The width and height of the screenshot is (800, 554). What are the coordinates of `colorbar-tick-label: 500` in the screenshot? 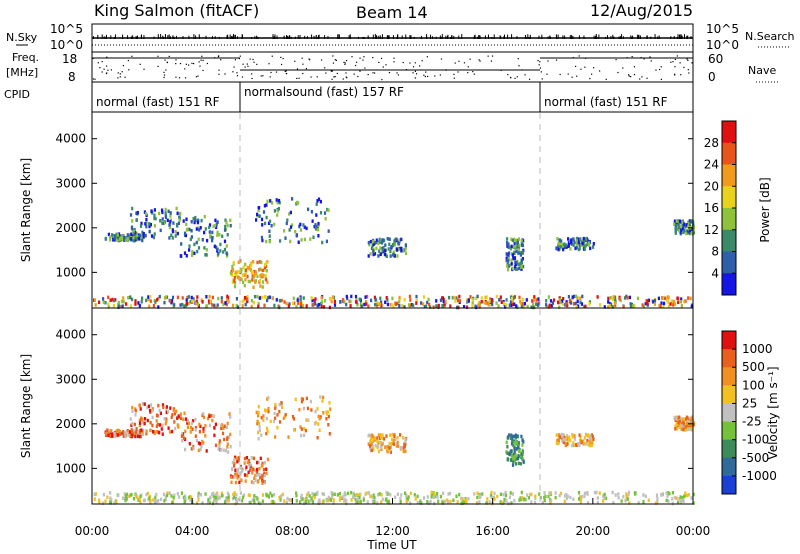 It's located at (753, 367).